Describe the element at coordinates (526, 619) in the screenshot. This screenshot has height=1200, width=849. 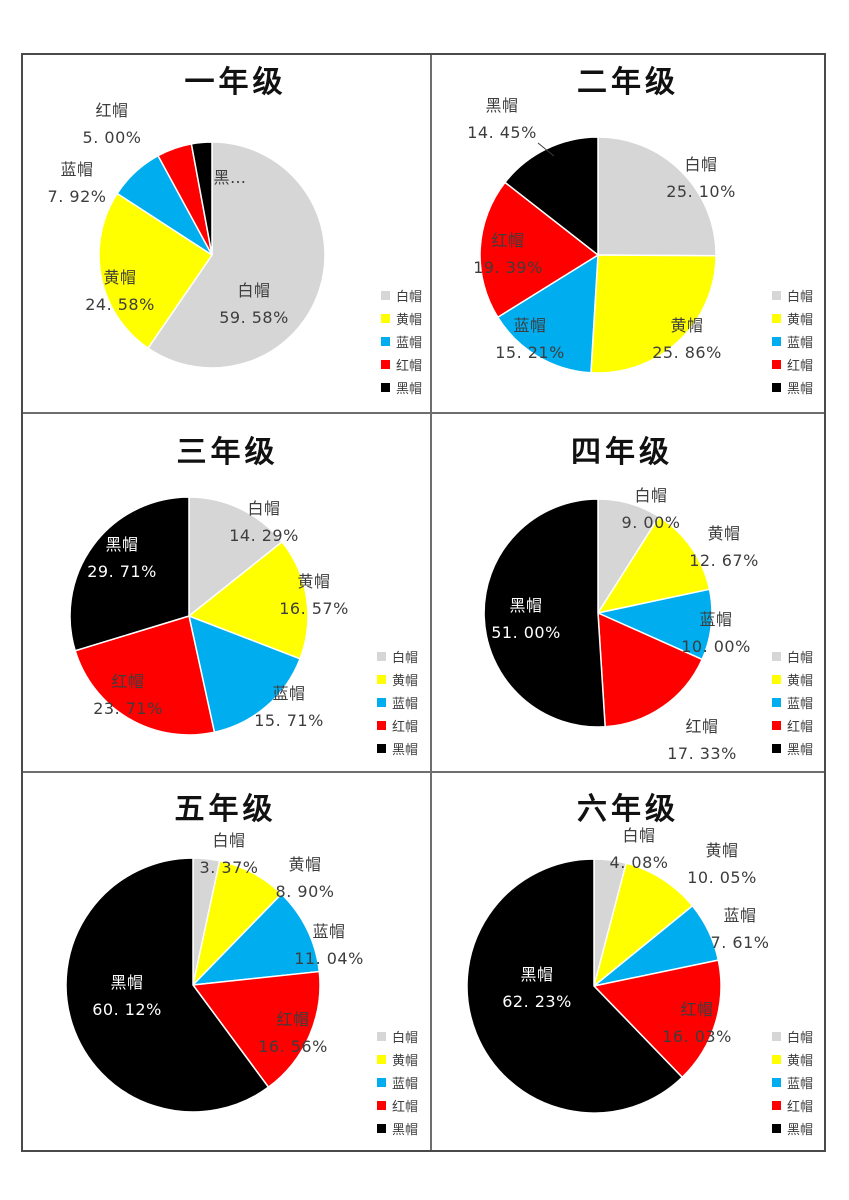
I see `slice-label-黑帽: 黑帽 51. 00%` at that location.